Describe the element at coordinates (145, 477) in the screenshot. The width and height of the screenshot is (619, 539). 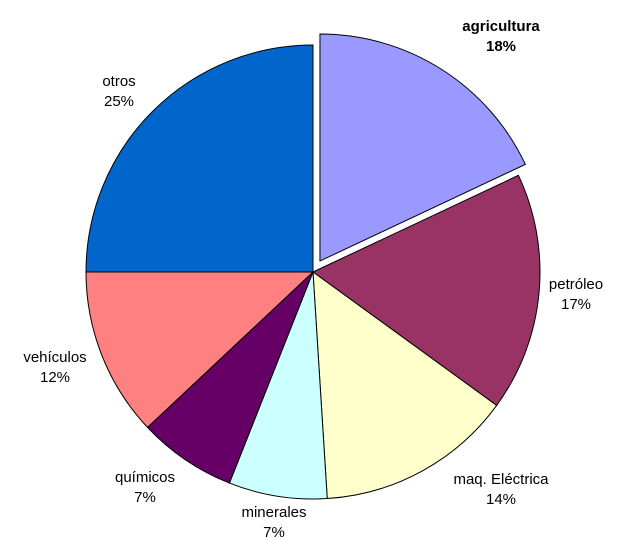
I see `slice-category-label: químicos` at that location.